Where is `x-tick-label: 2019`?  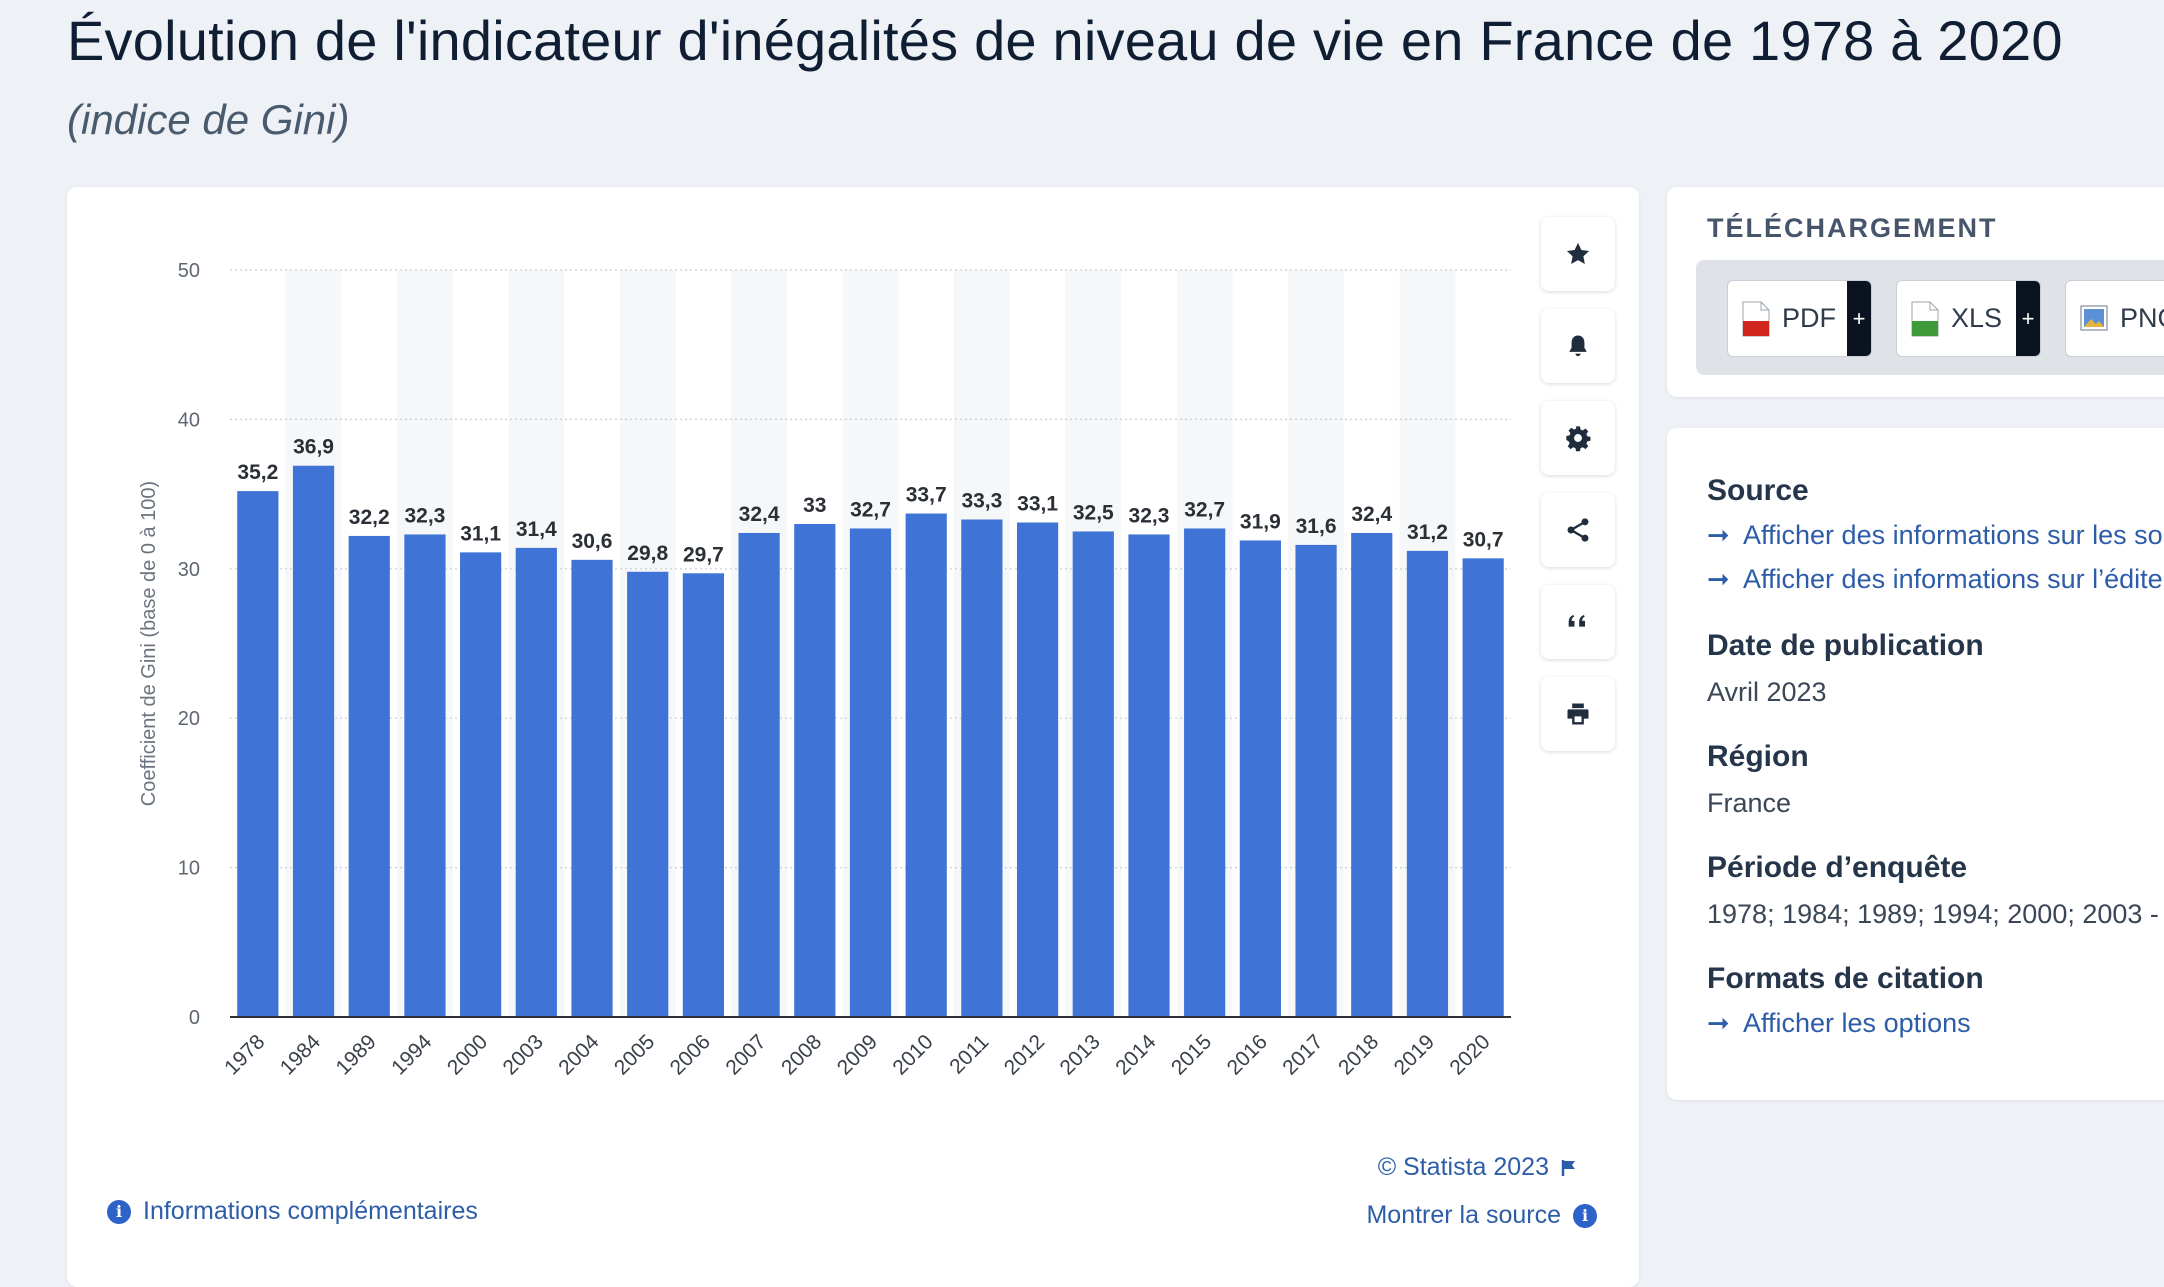
x-tick-label: 2019 is located at coordinates (1414, 1054).